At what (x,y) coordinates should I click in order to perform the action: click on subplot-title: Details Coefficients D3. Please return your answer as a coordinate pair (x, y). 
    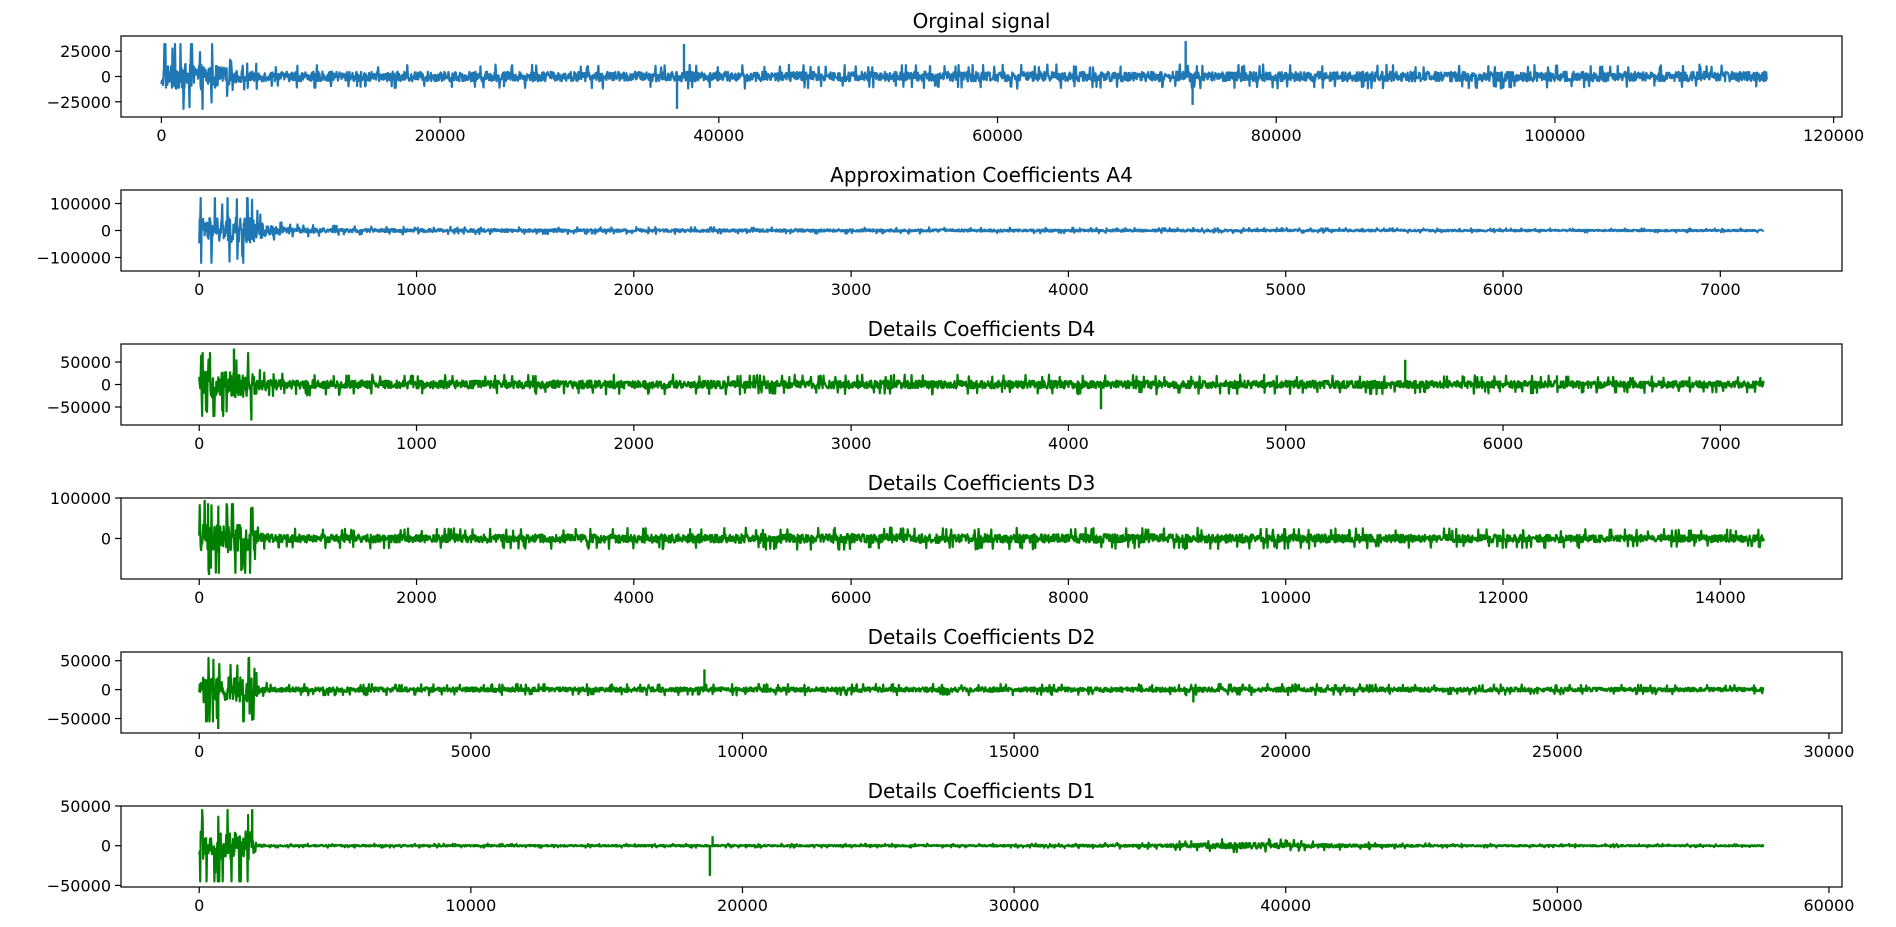
    Looking at the image, I should click on (982, 483).